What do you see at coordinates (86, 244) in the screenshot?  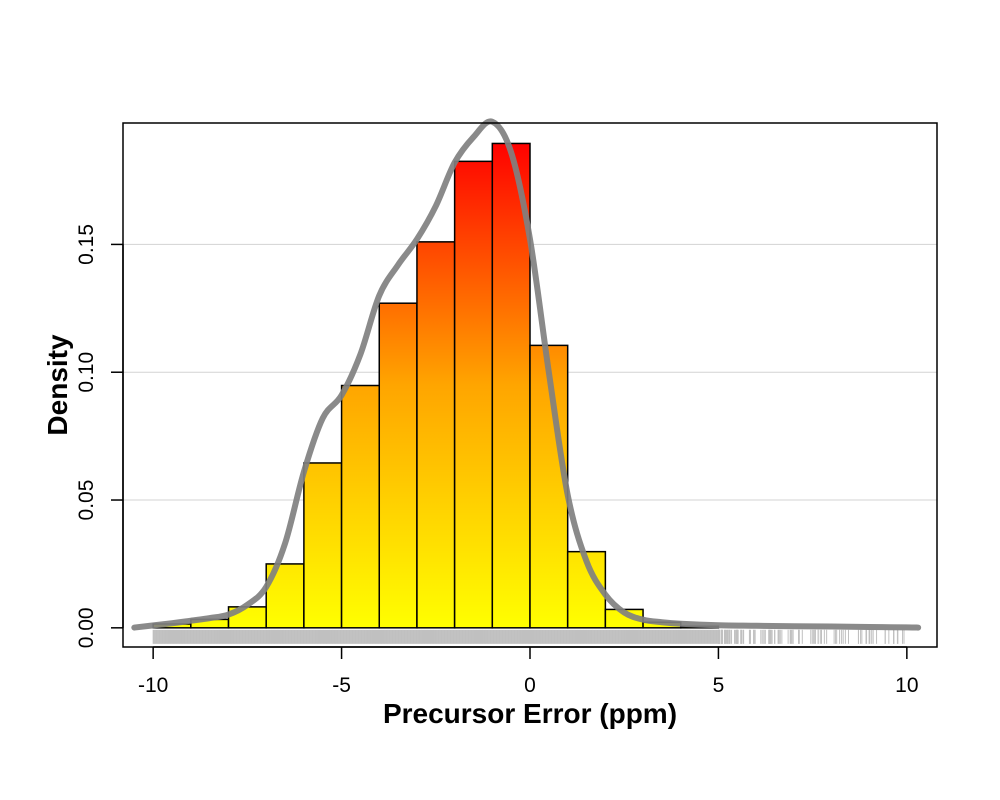 I see `y-tick-label: 0.15` at bounding box center [86, 244].